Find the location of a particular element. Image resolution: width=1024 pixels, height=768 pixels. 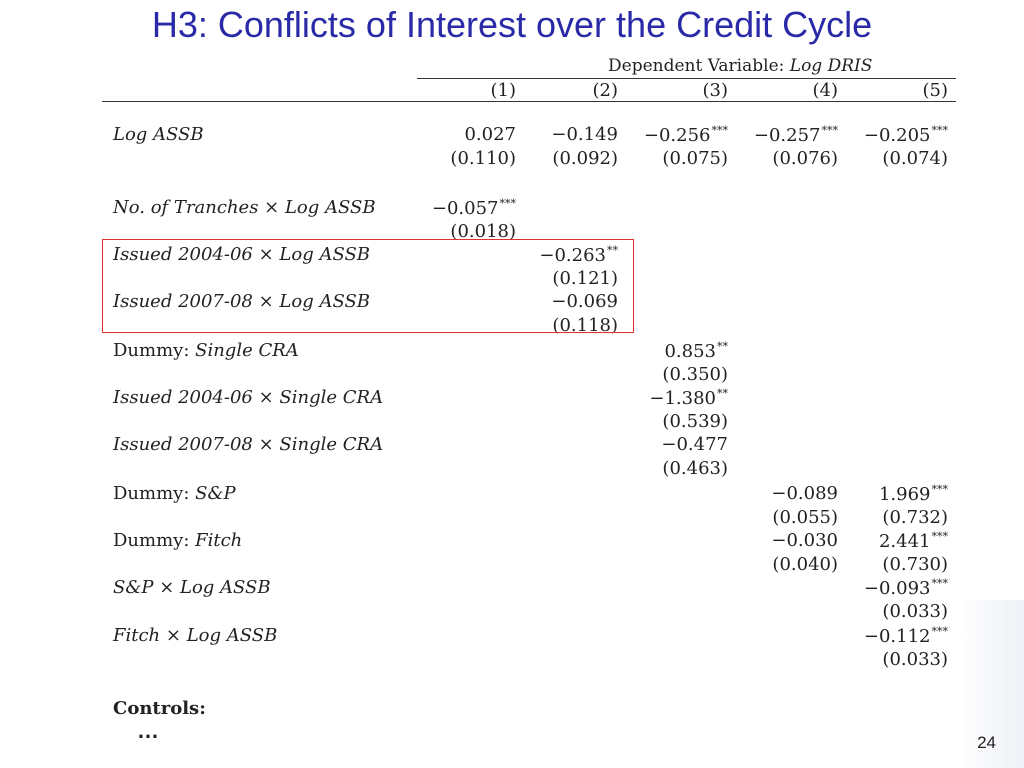

standard-error-cell: (0.730) is located at coordinates (915, 564).